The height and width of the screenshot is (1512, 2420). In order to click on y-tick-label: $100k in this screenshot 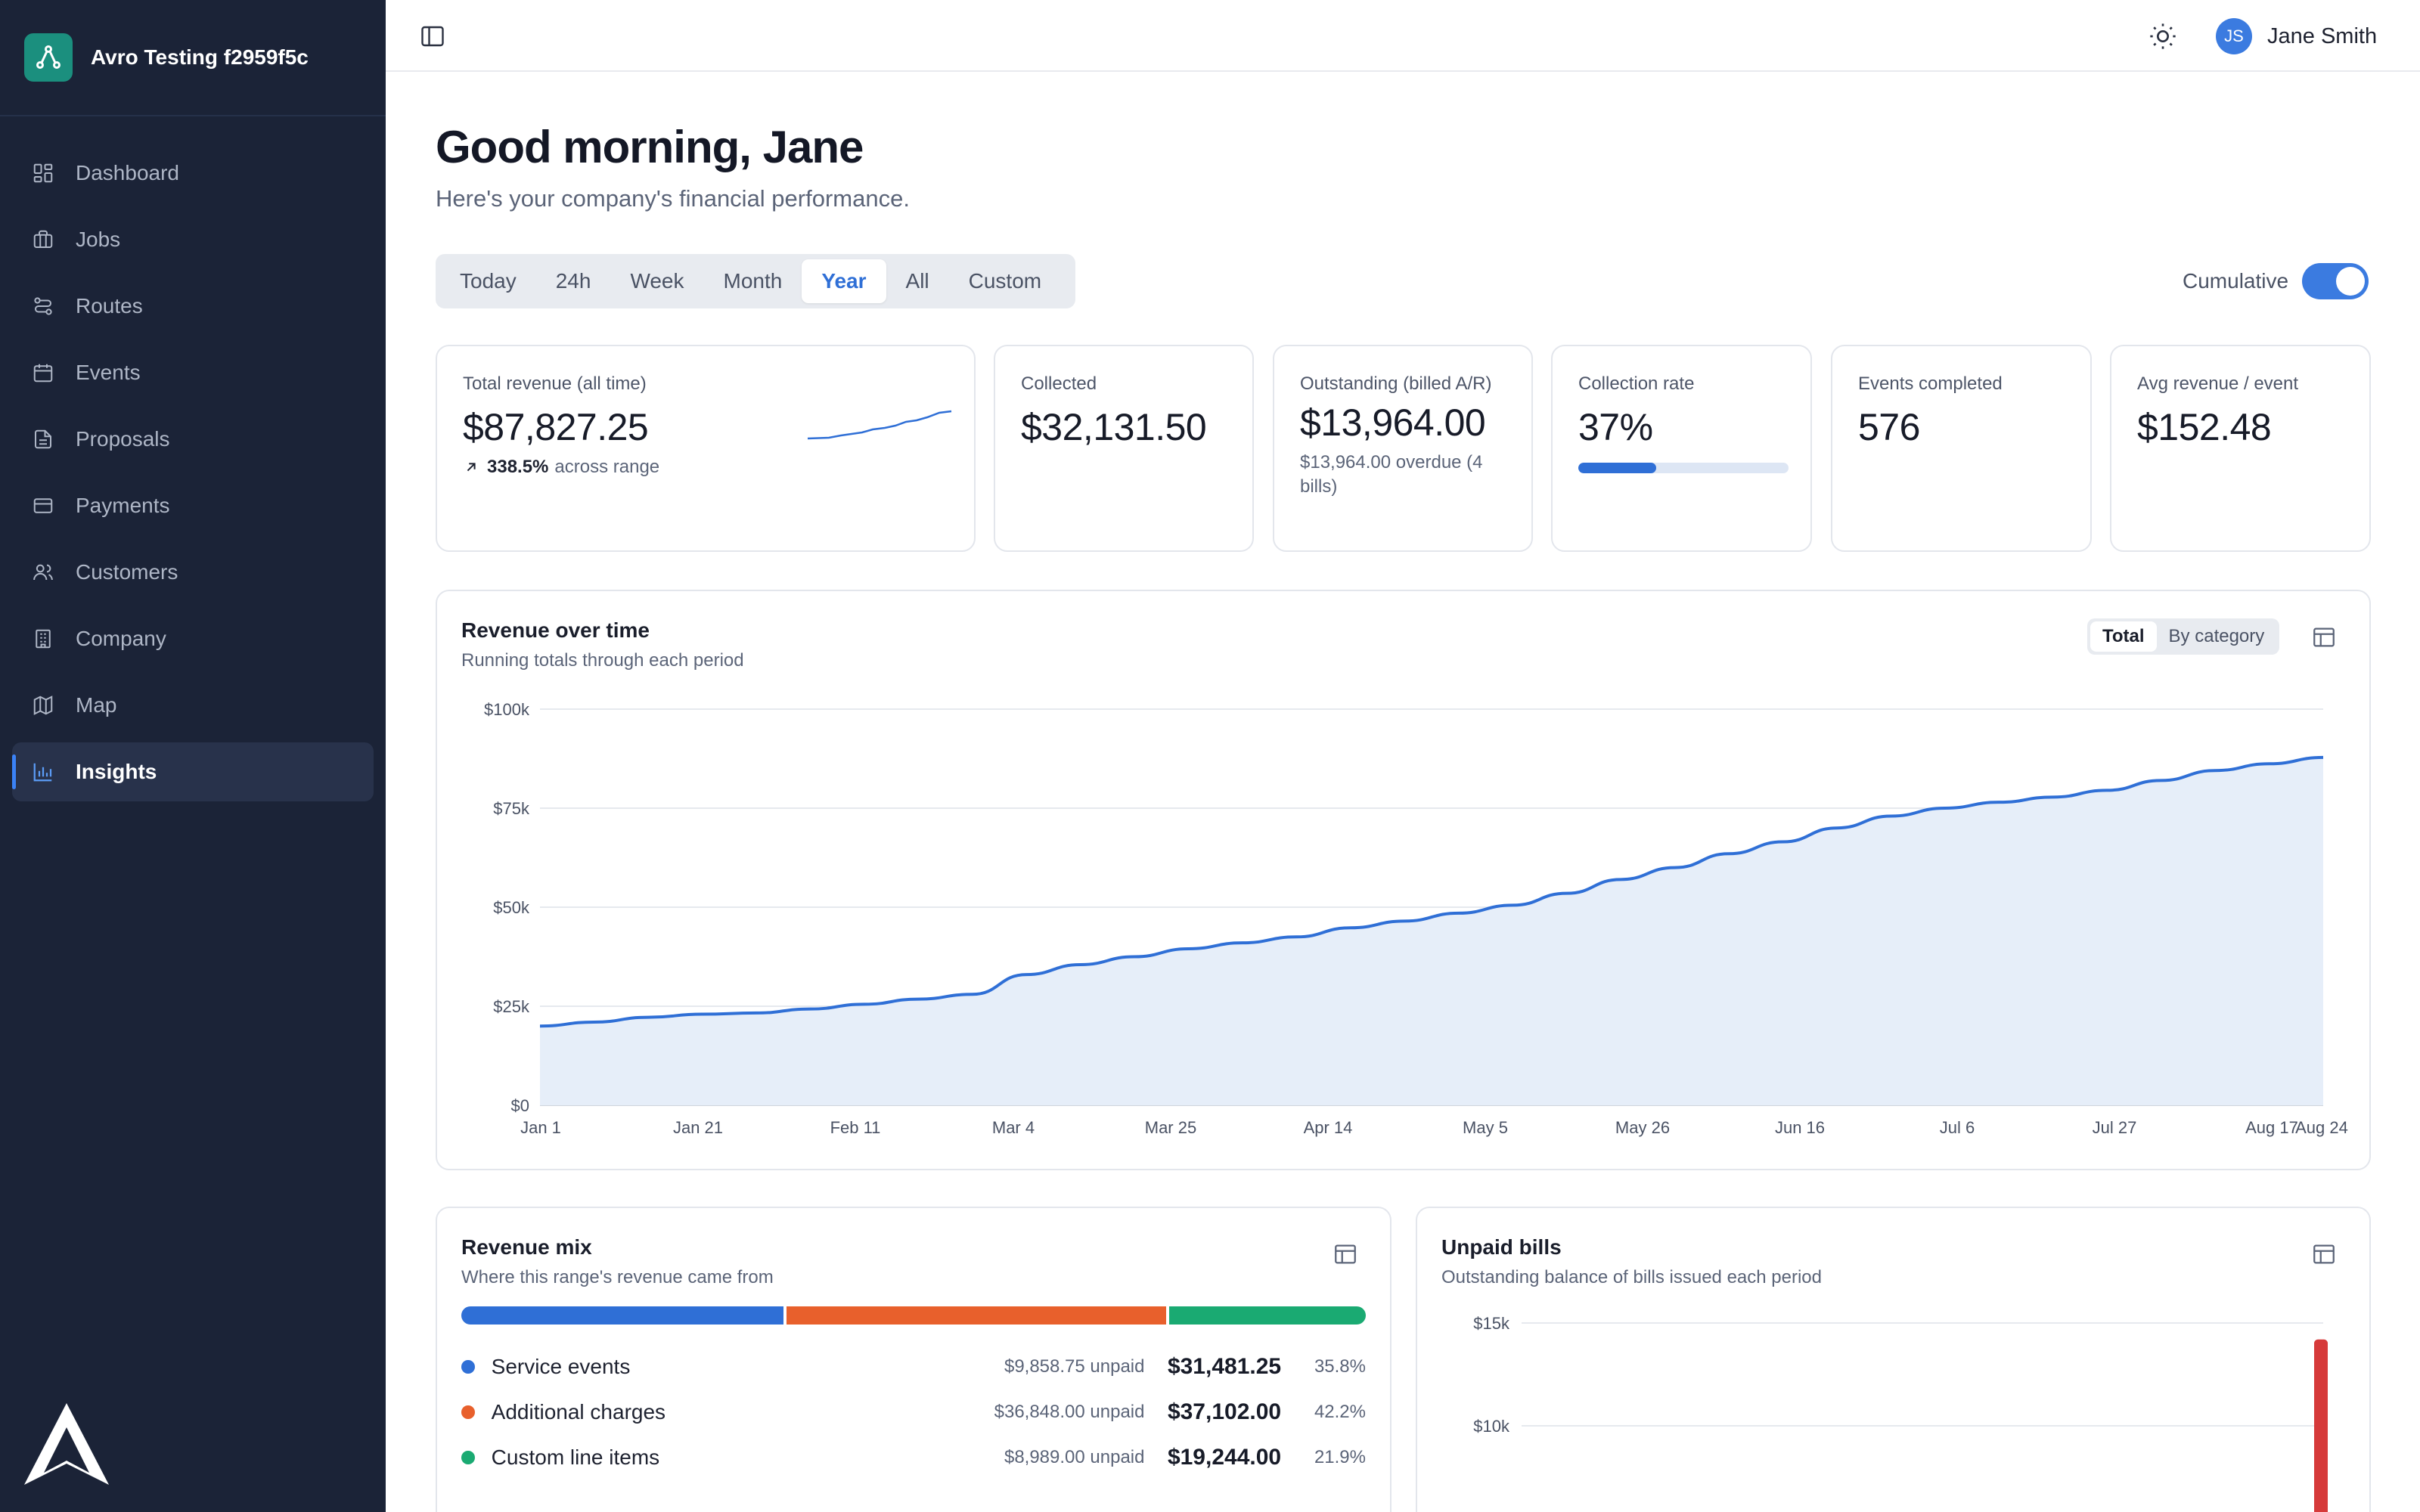, I will do `click(507, 709)`.